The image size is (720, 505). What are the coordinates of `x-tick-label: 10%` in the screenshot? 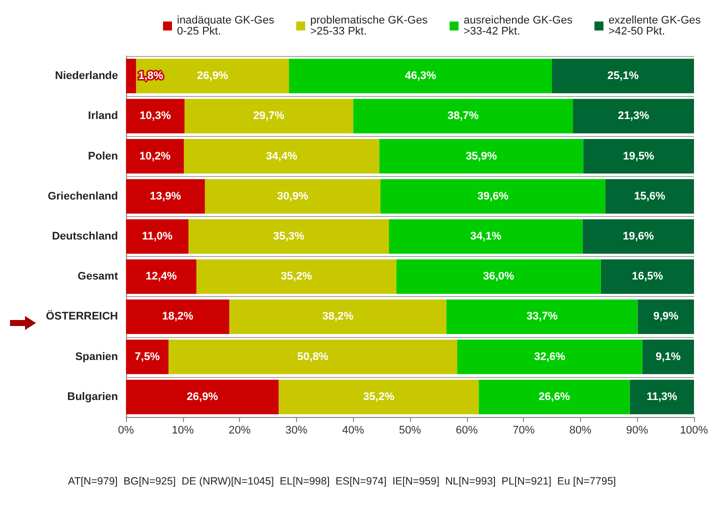 It's located at (183, 430).